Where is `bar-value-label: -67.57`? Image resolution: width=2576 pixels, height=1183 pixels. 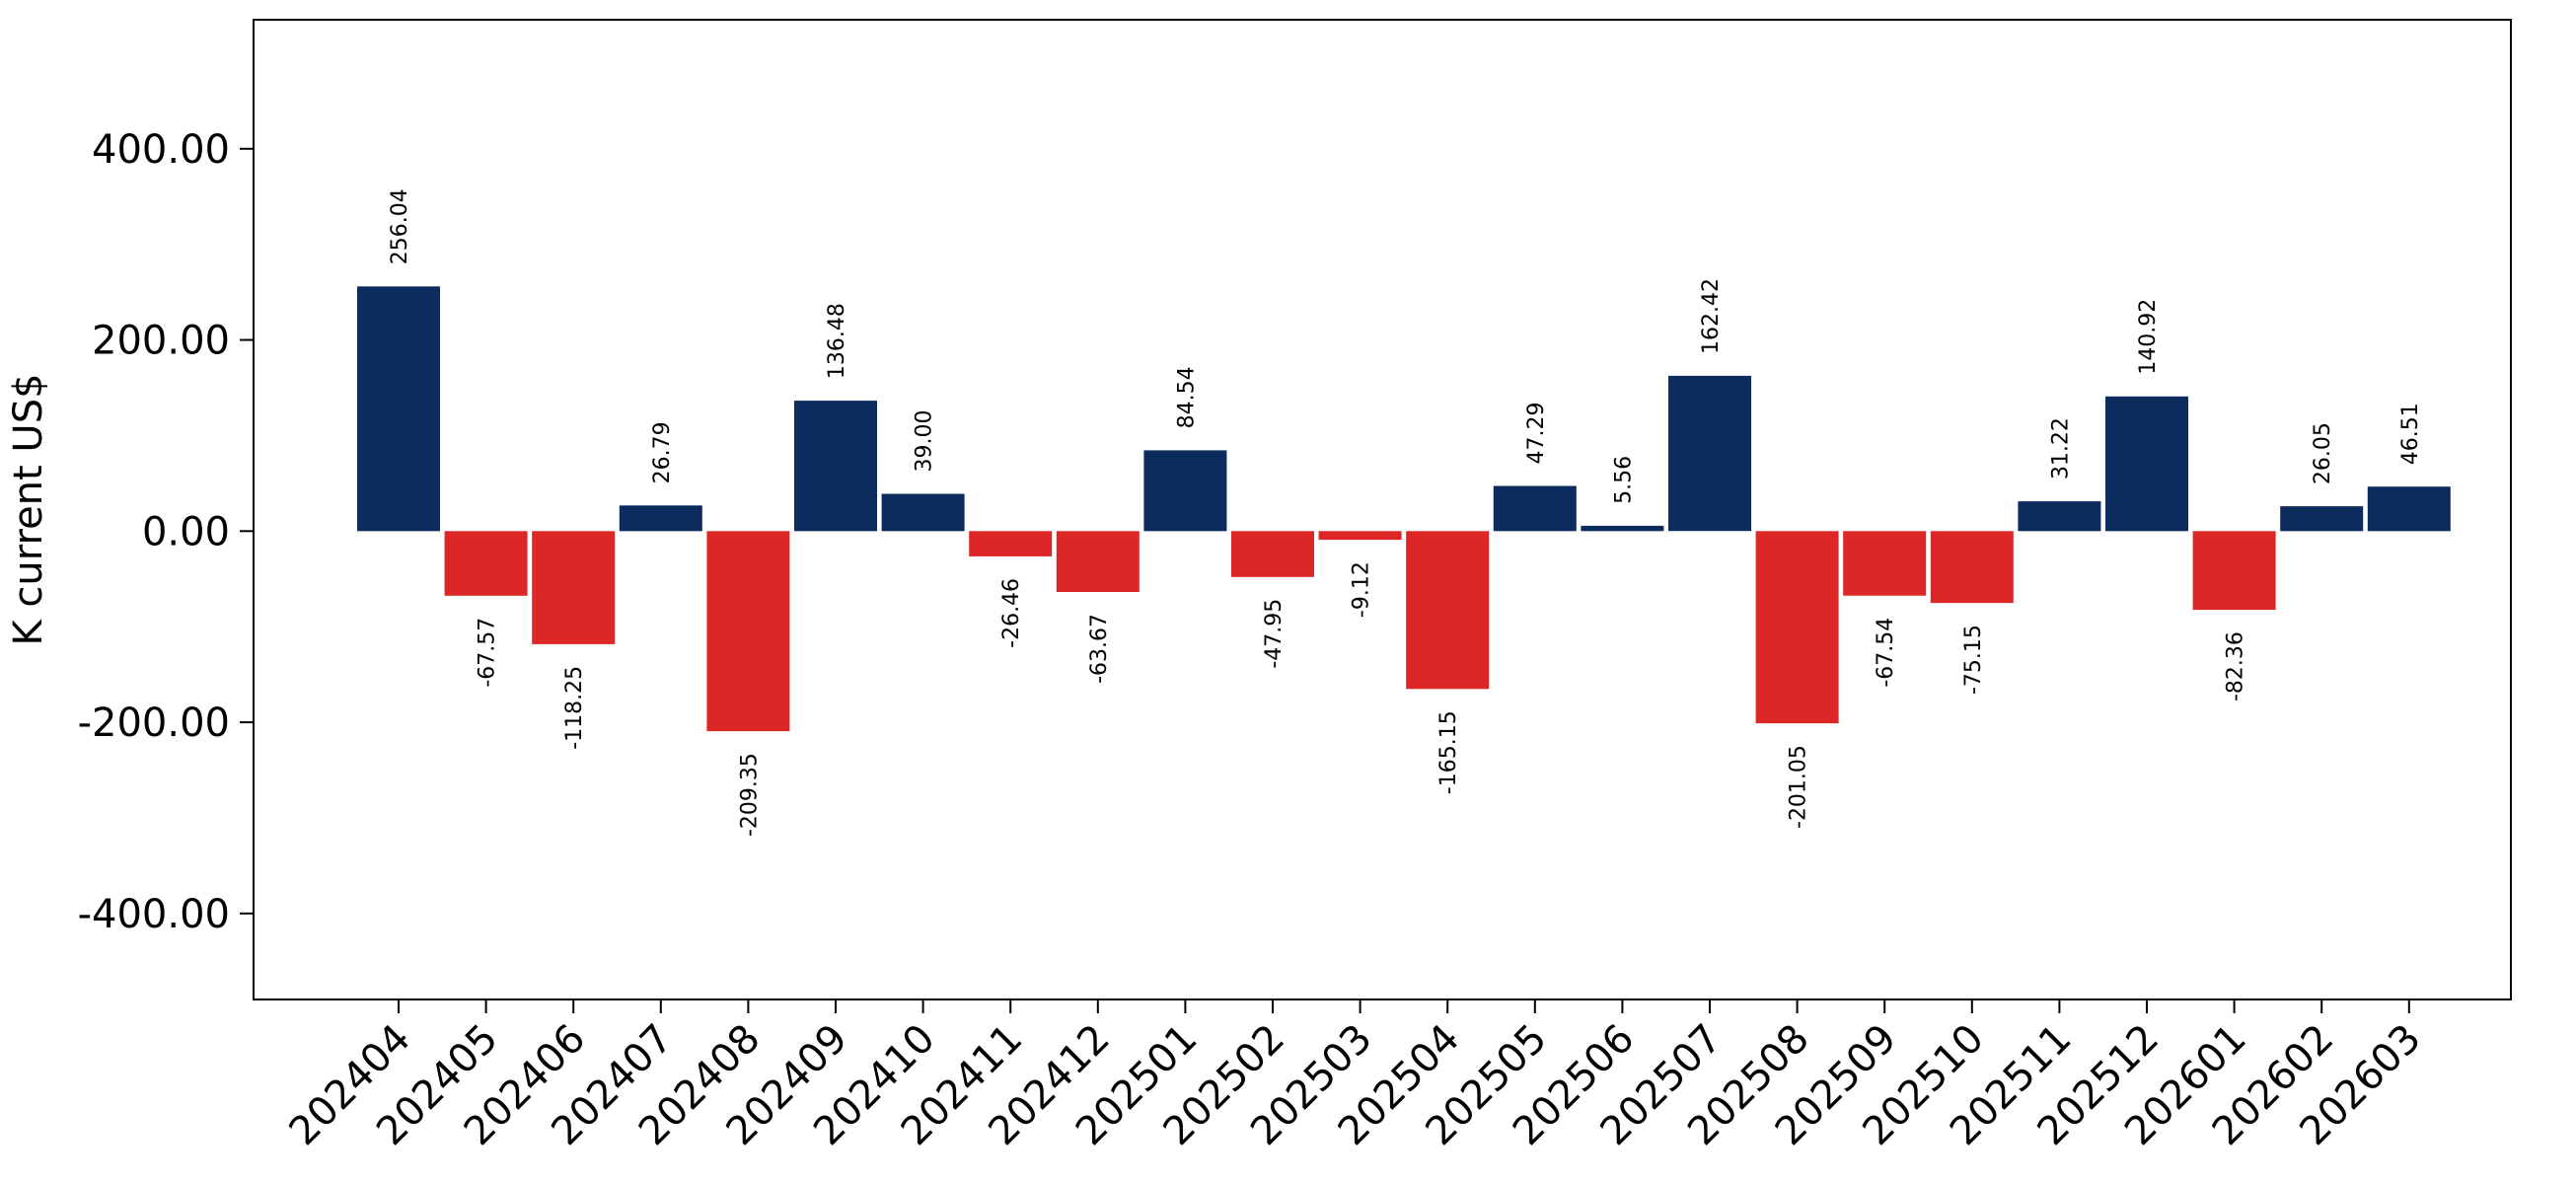 bar-value-label: -67.57 is located at coordinates (488, 653).